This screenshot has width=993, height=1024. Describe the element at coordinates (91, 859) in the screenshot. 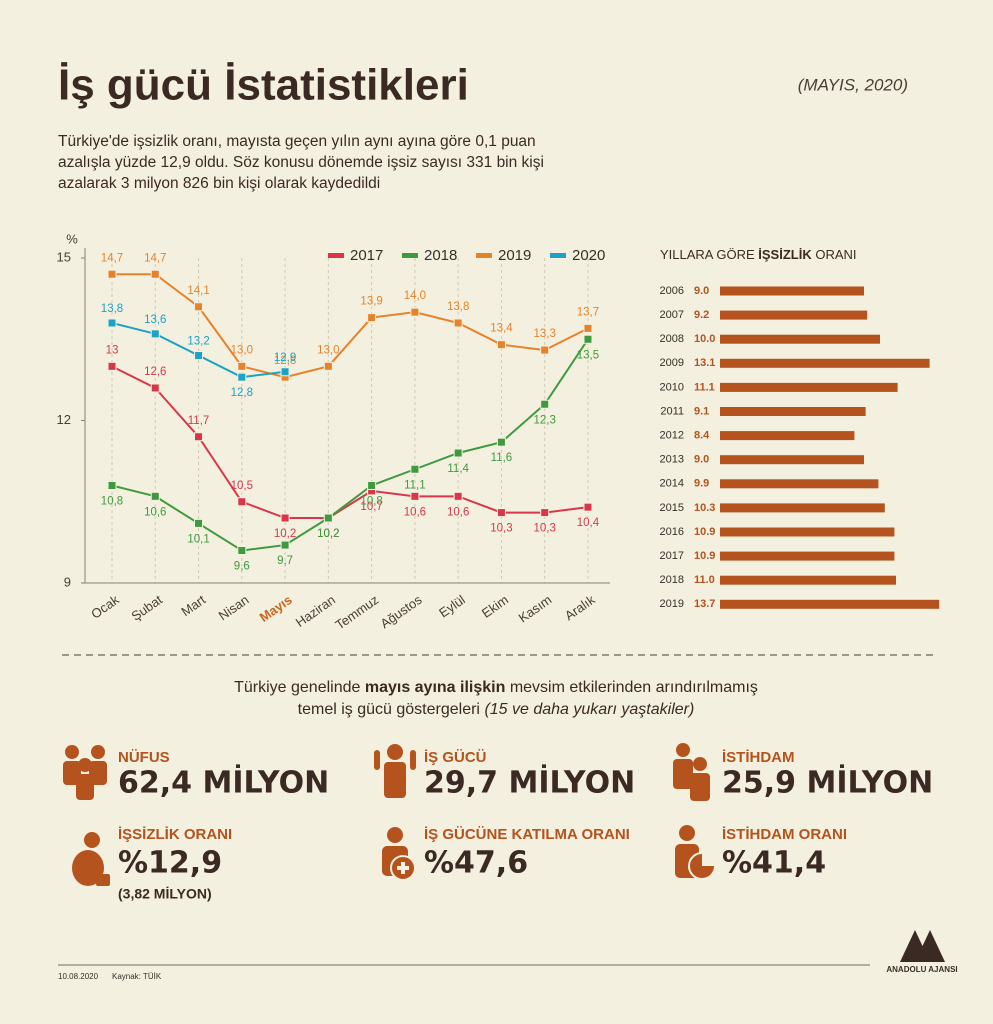

I see `icon-unemployment` at that location.